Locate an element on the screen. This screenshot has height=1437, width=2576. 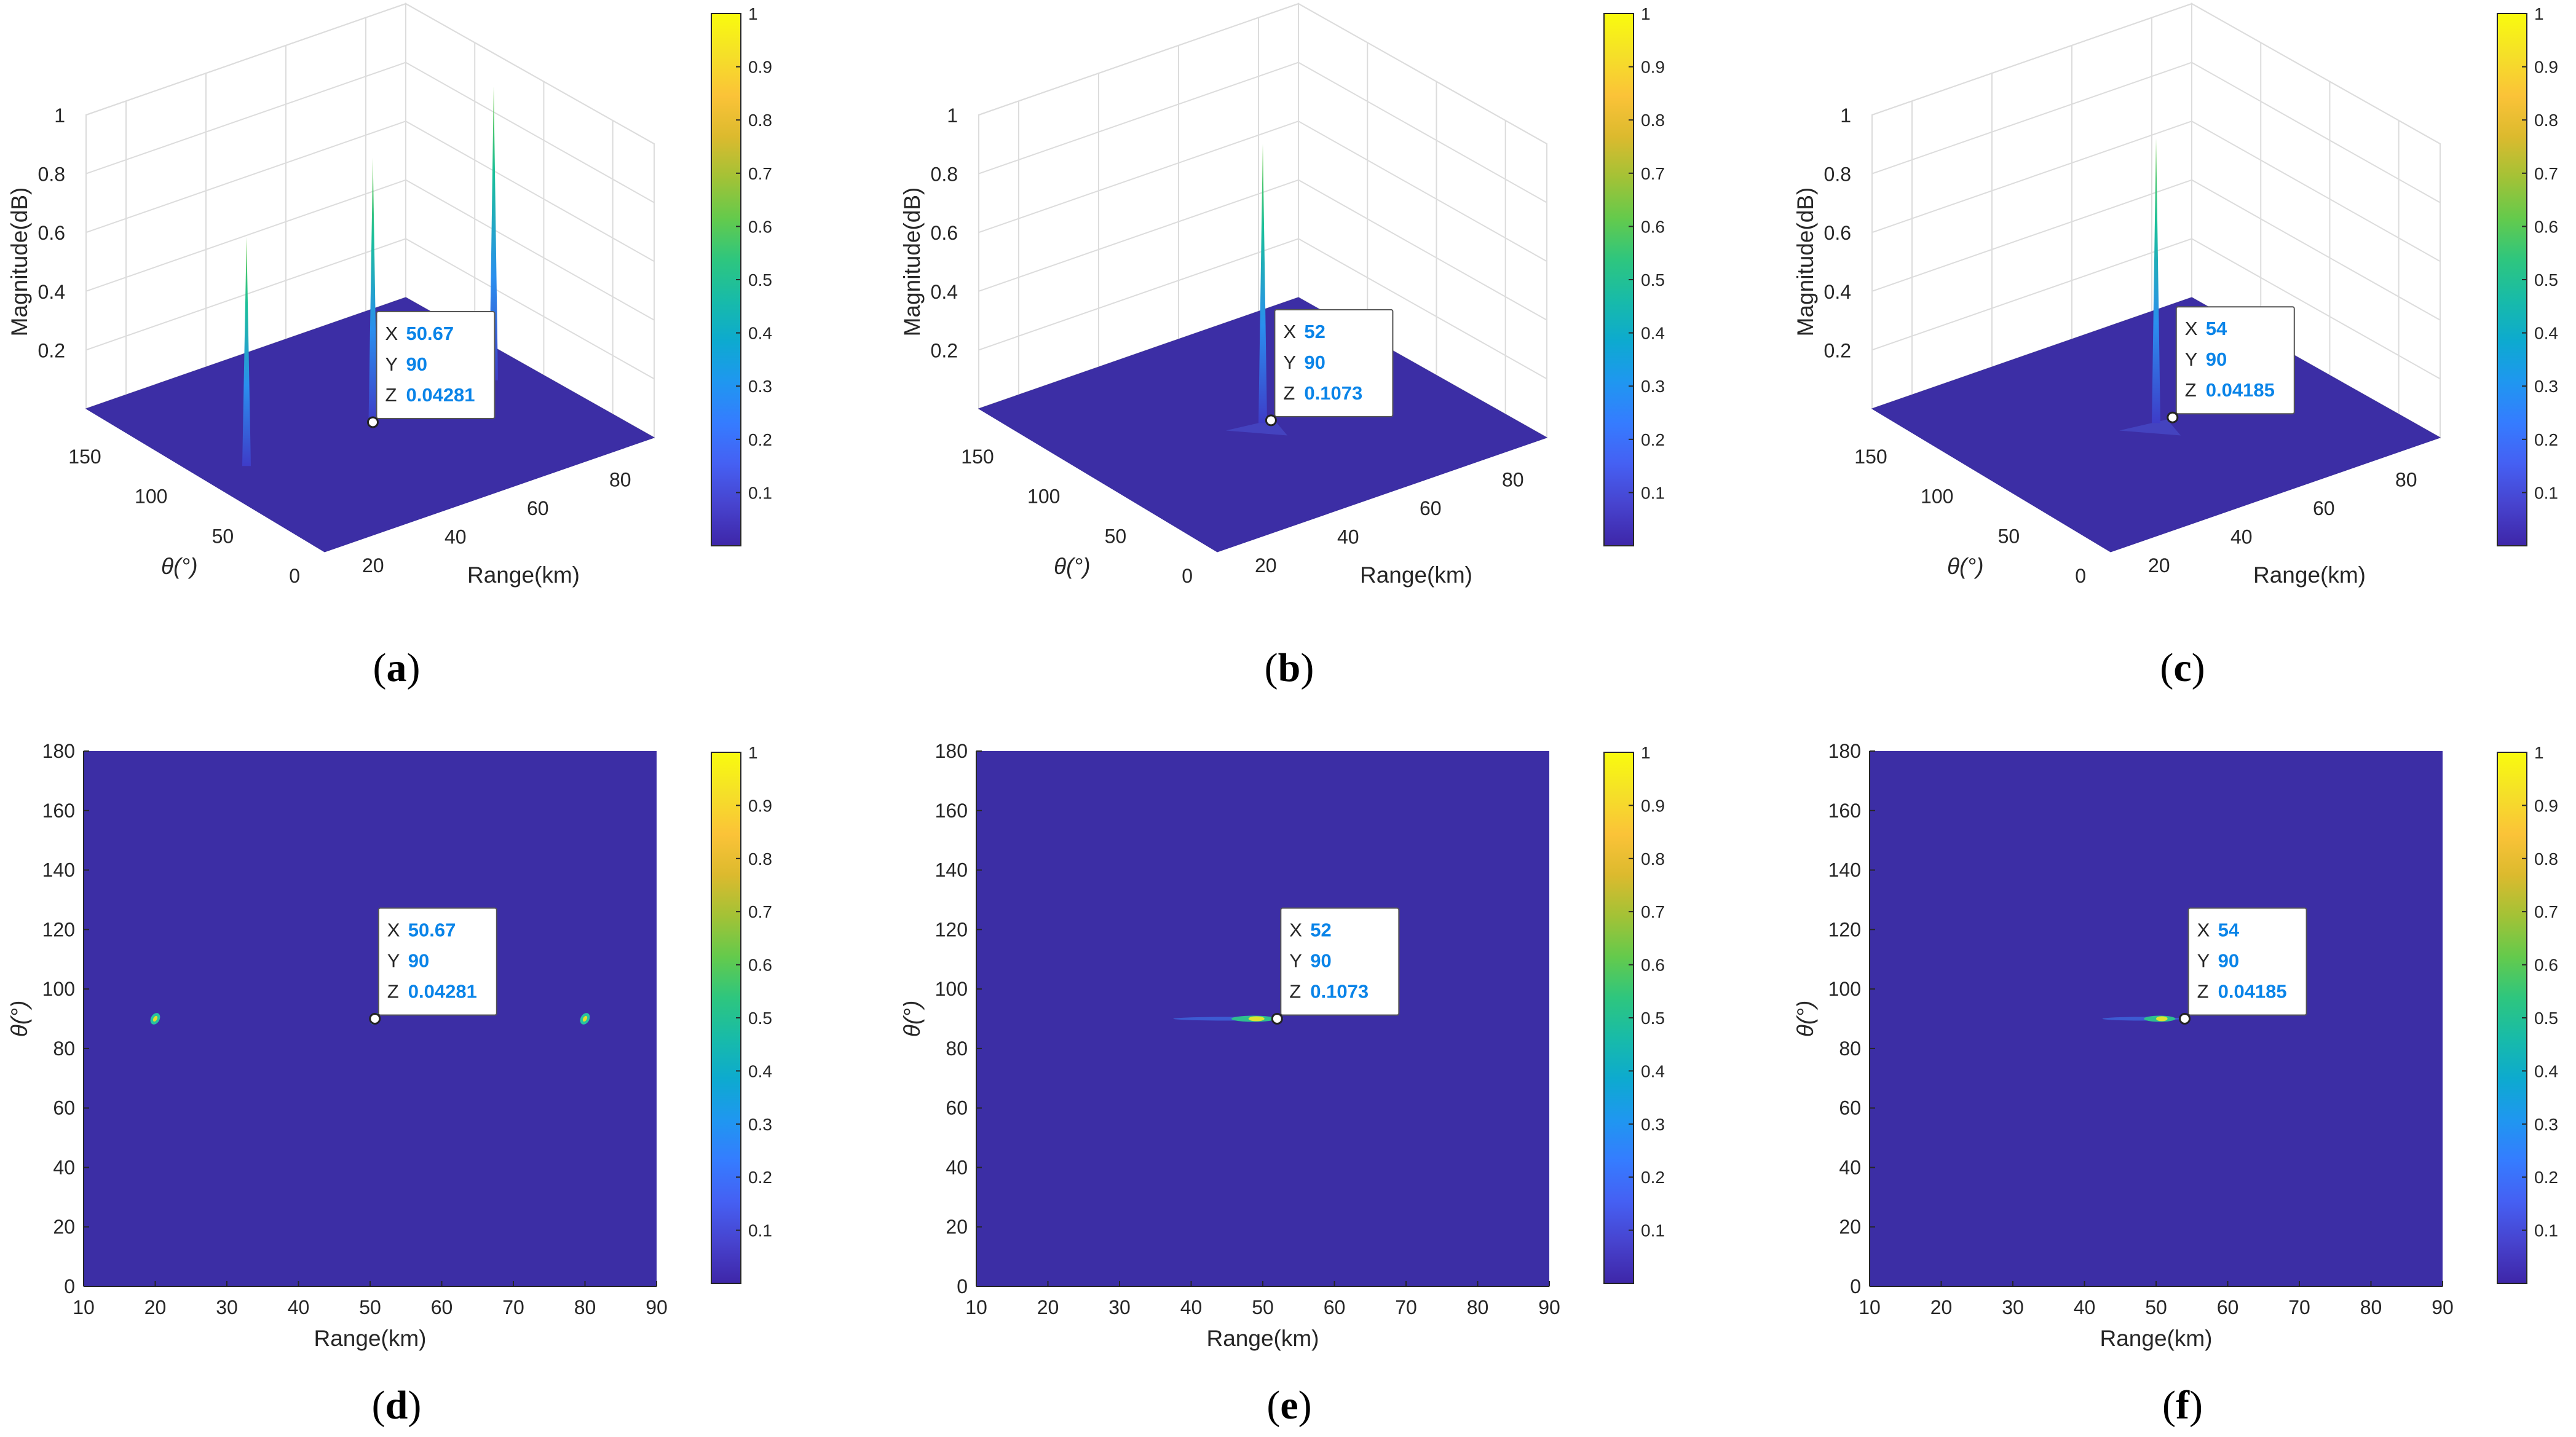
panel-caption-letter: a is located at coordinates (397, 667).